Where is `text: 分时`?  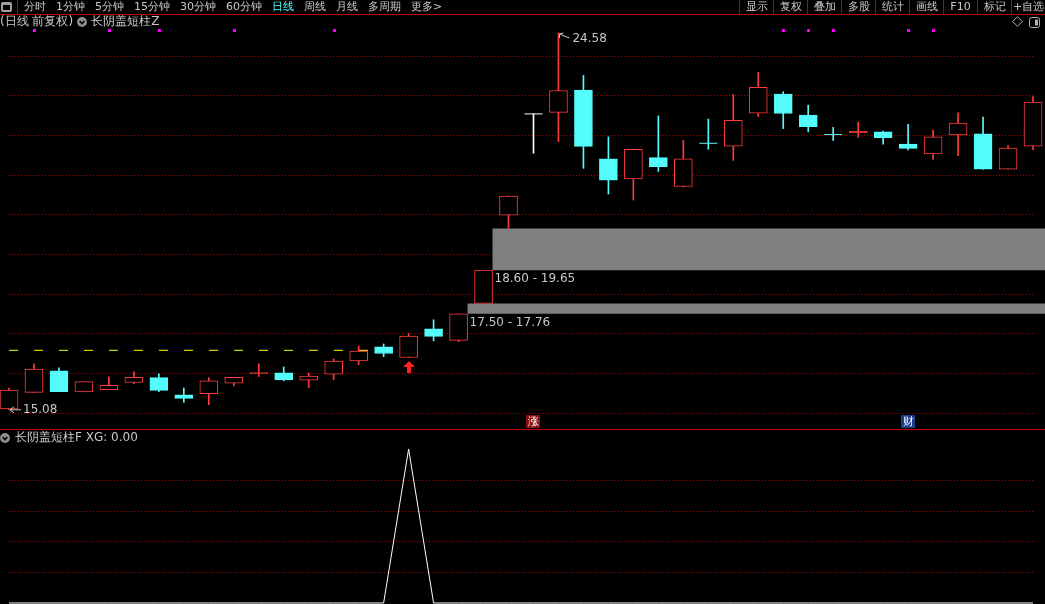
text: 分时 is located at coordinates (35, 7).